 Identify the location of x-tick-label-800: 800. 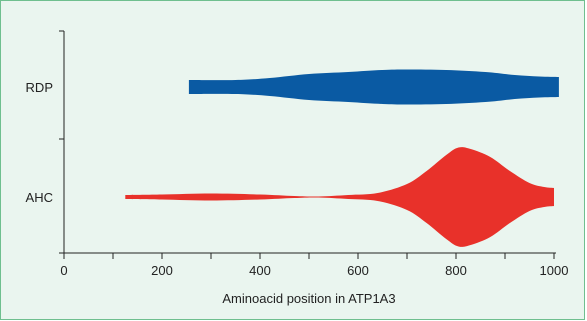
(456, 270).